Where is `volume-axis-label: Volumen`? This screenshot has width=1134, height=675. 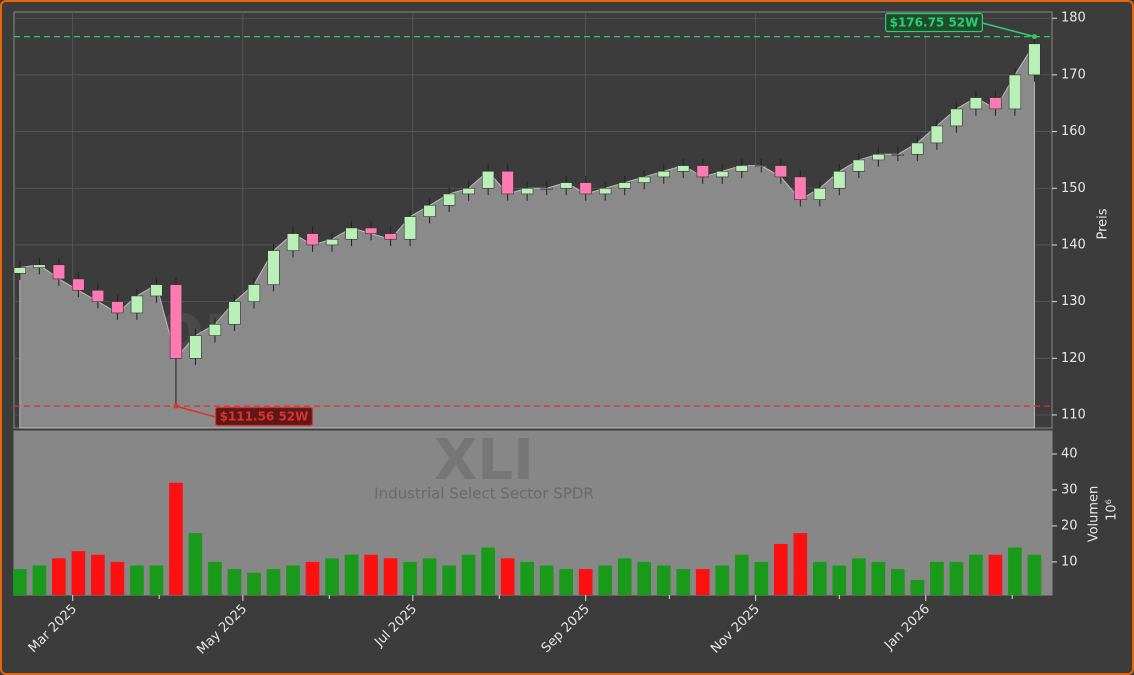
volume-axis-label: Volumen is located at coordinates (1094, 514).